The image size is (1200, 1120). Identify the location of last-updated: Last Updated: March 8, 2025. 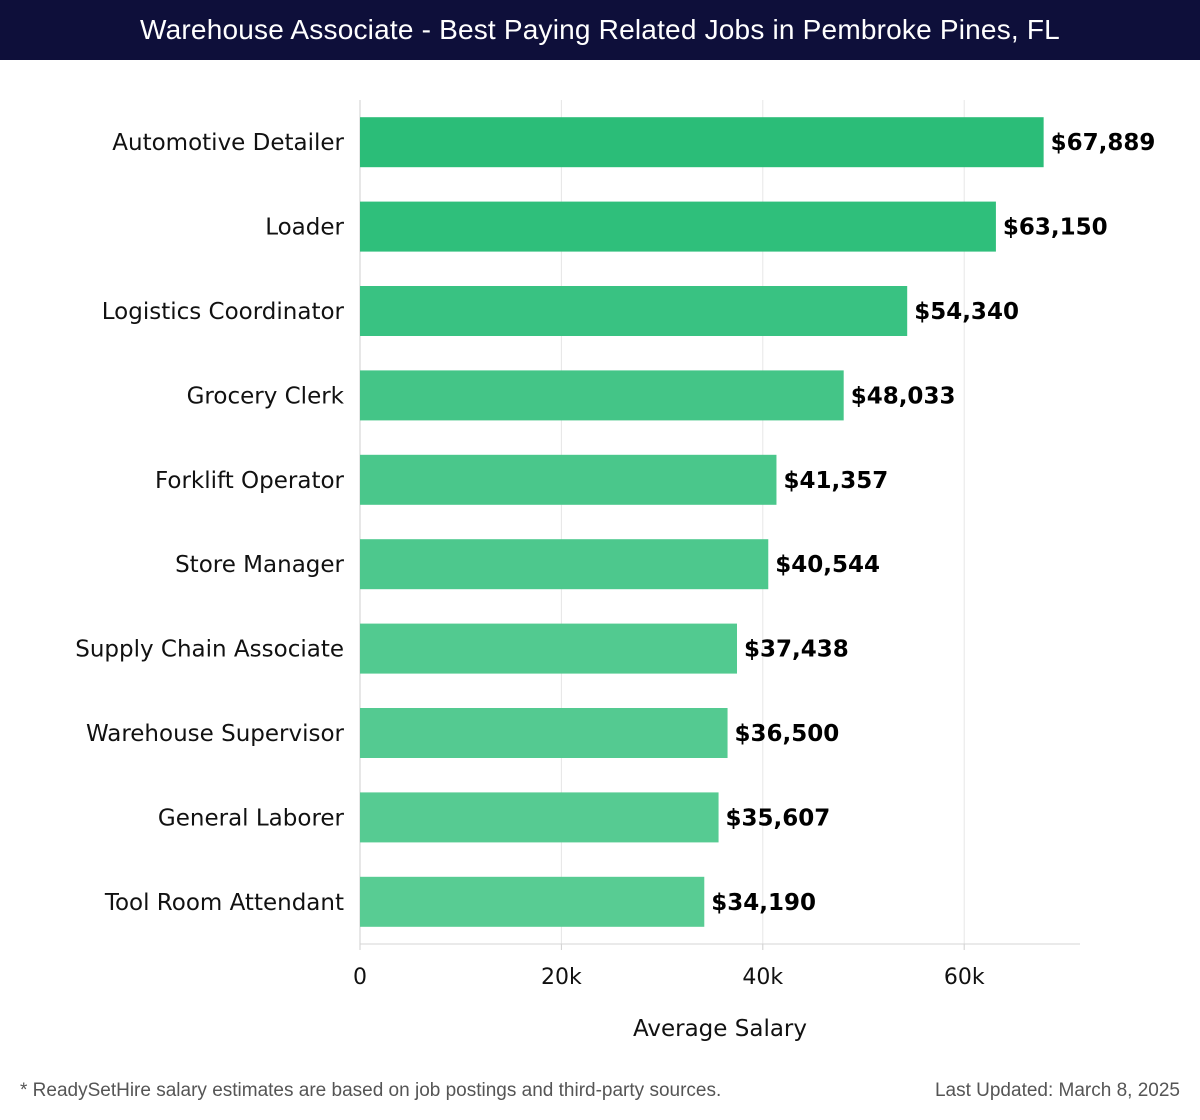
(1057, 1090).